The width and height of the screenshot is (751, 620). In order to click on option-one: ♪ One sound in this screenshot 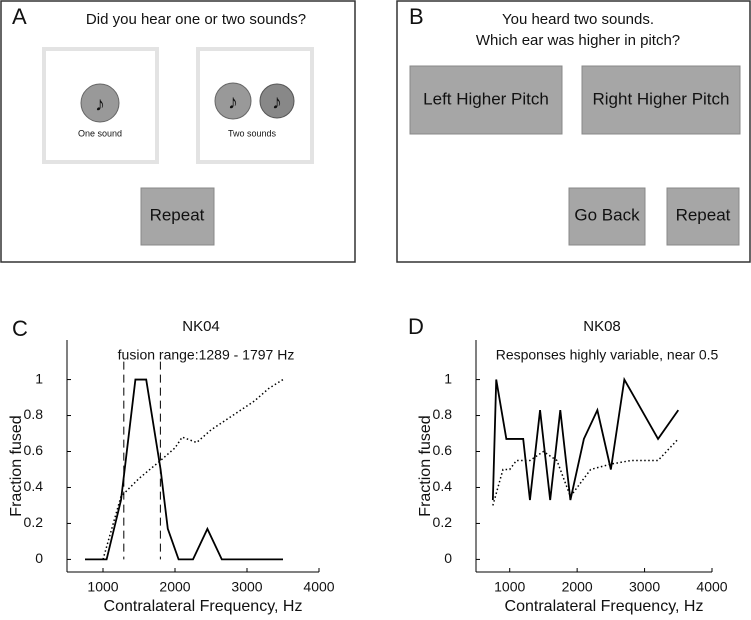, I will do `click(100, 105)`.